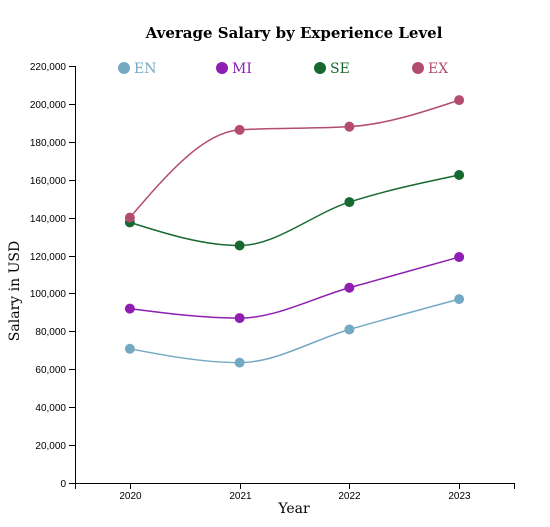 Image resolution: width=550 pixels, height=527 pixels. I want to click on legend-item-mi: MI, so click(234, 69).